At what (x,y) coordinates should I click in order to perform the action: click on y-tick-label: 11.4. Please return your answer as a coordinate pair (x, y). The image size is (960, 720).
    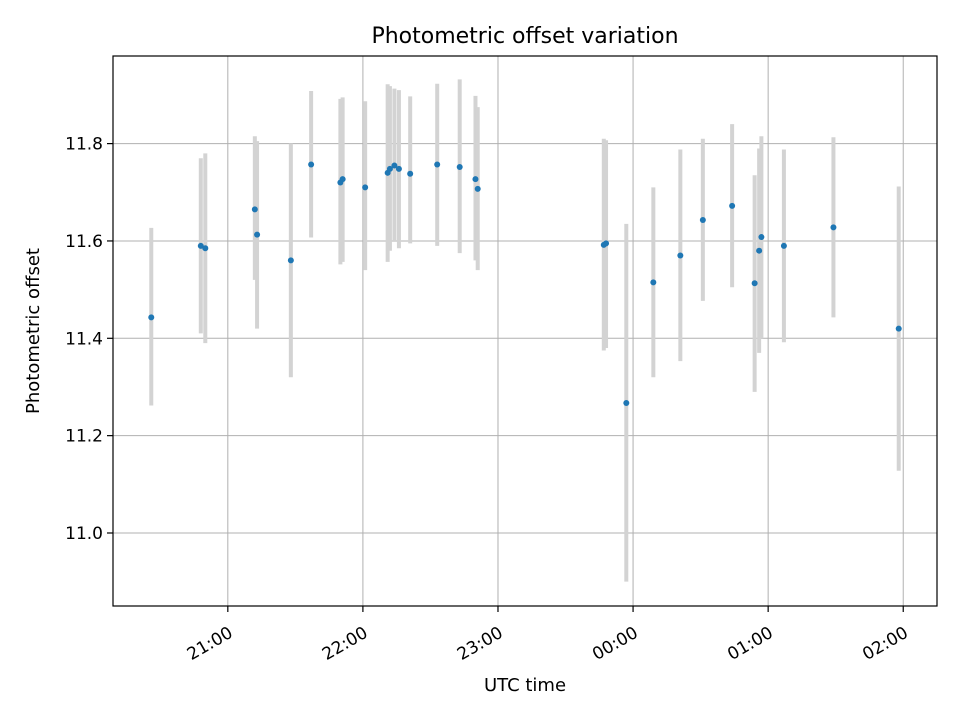
    Looking at the image, I should click on (84, 339).